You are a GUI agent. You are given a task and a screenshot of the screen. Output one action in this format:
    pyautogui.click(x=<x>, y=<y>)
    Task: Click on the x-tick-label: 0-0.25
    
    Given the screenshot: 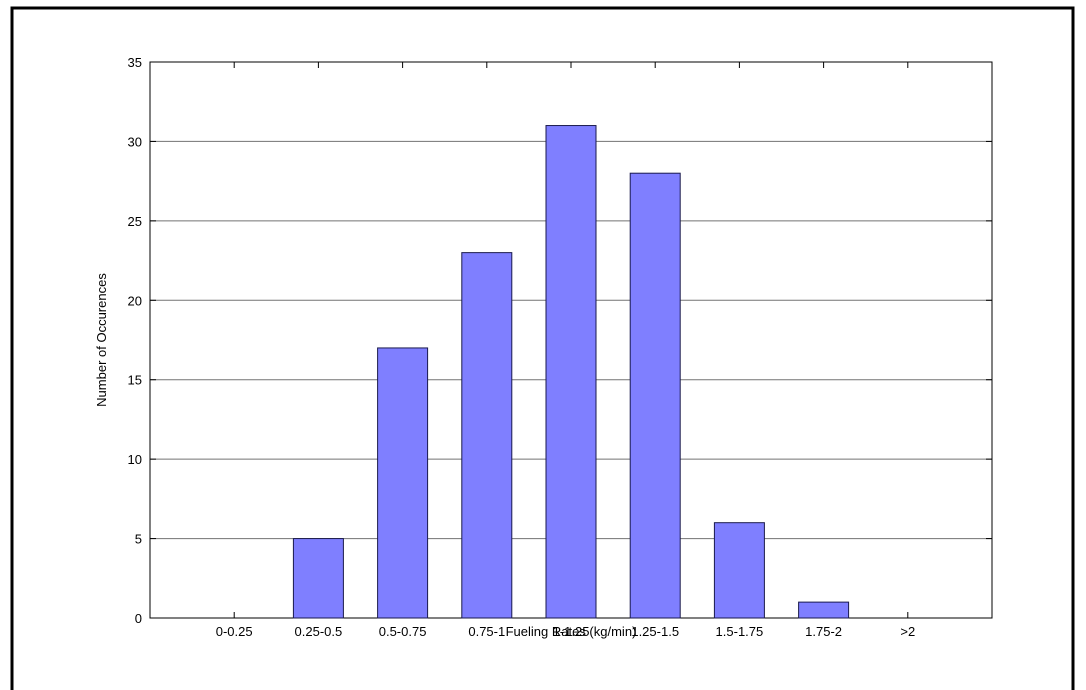 What is the action you would take?
    pyautogui.click(x=234, y=631)
    